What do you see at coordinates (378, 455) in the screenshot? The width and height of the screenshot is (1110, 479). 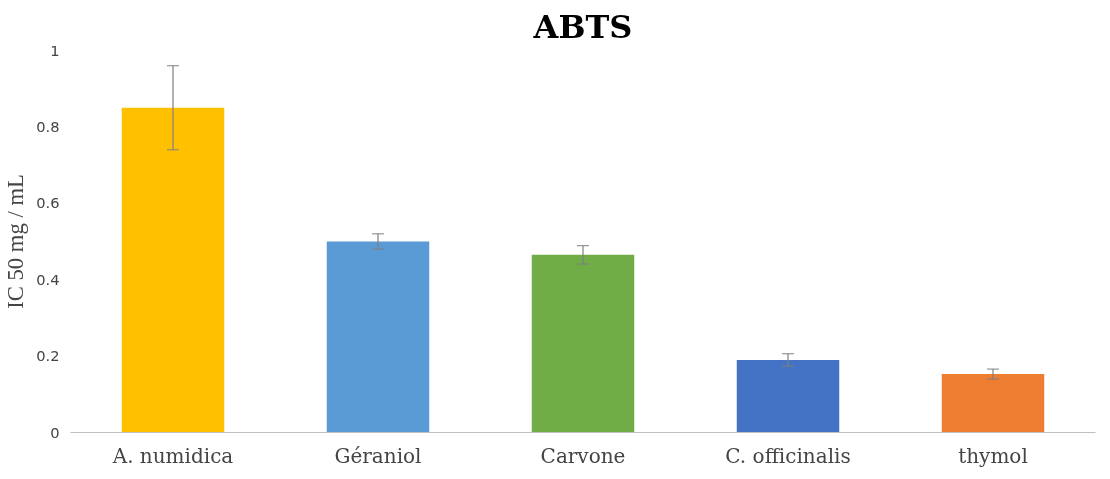 I see `x-tick-label: Géraniol` at bounding box center [378, 455].